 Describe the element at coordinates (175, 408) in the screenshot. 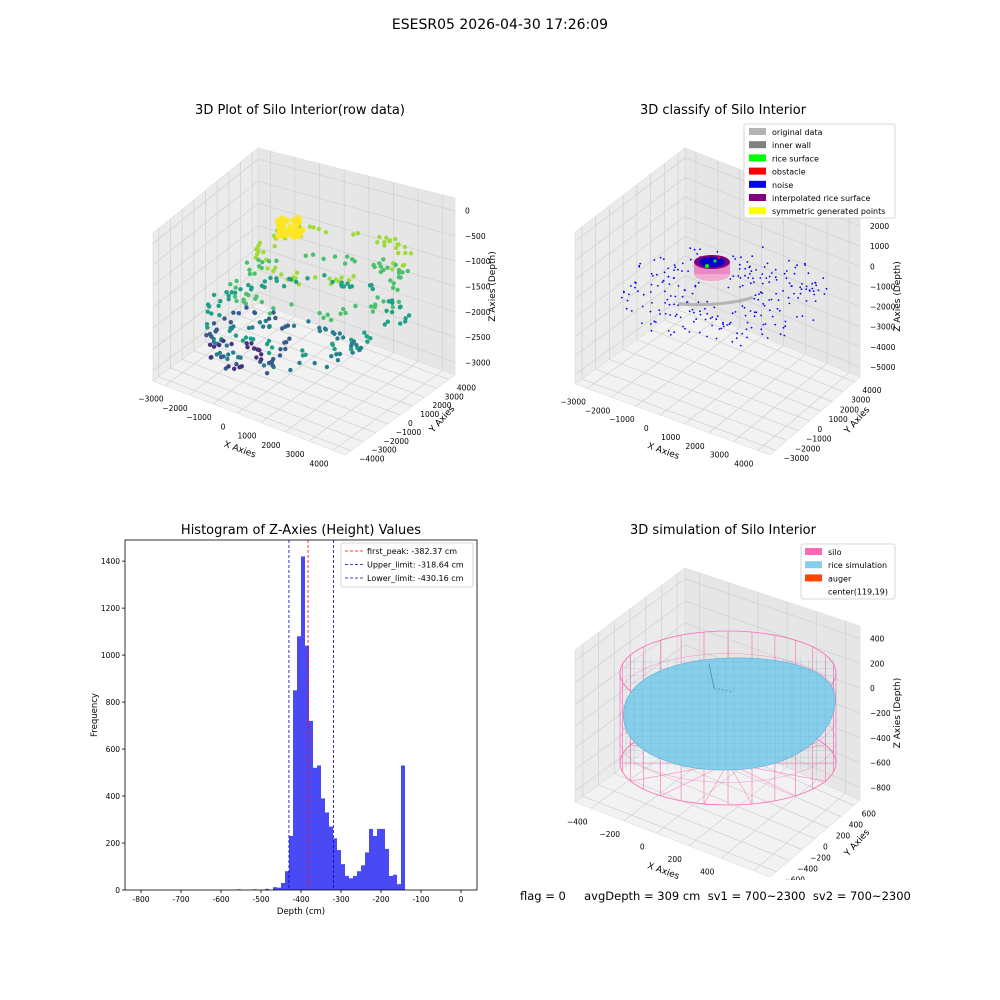

I see `x-tick-label: −2000` at that location.